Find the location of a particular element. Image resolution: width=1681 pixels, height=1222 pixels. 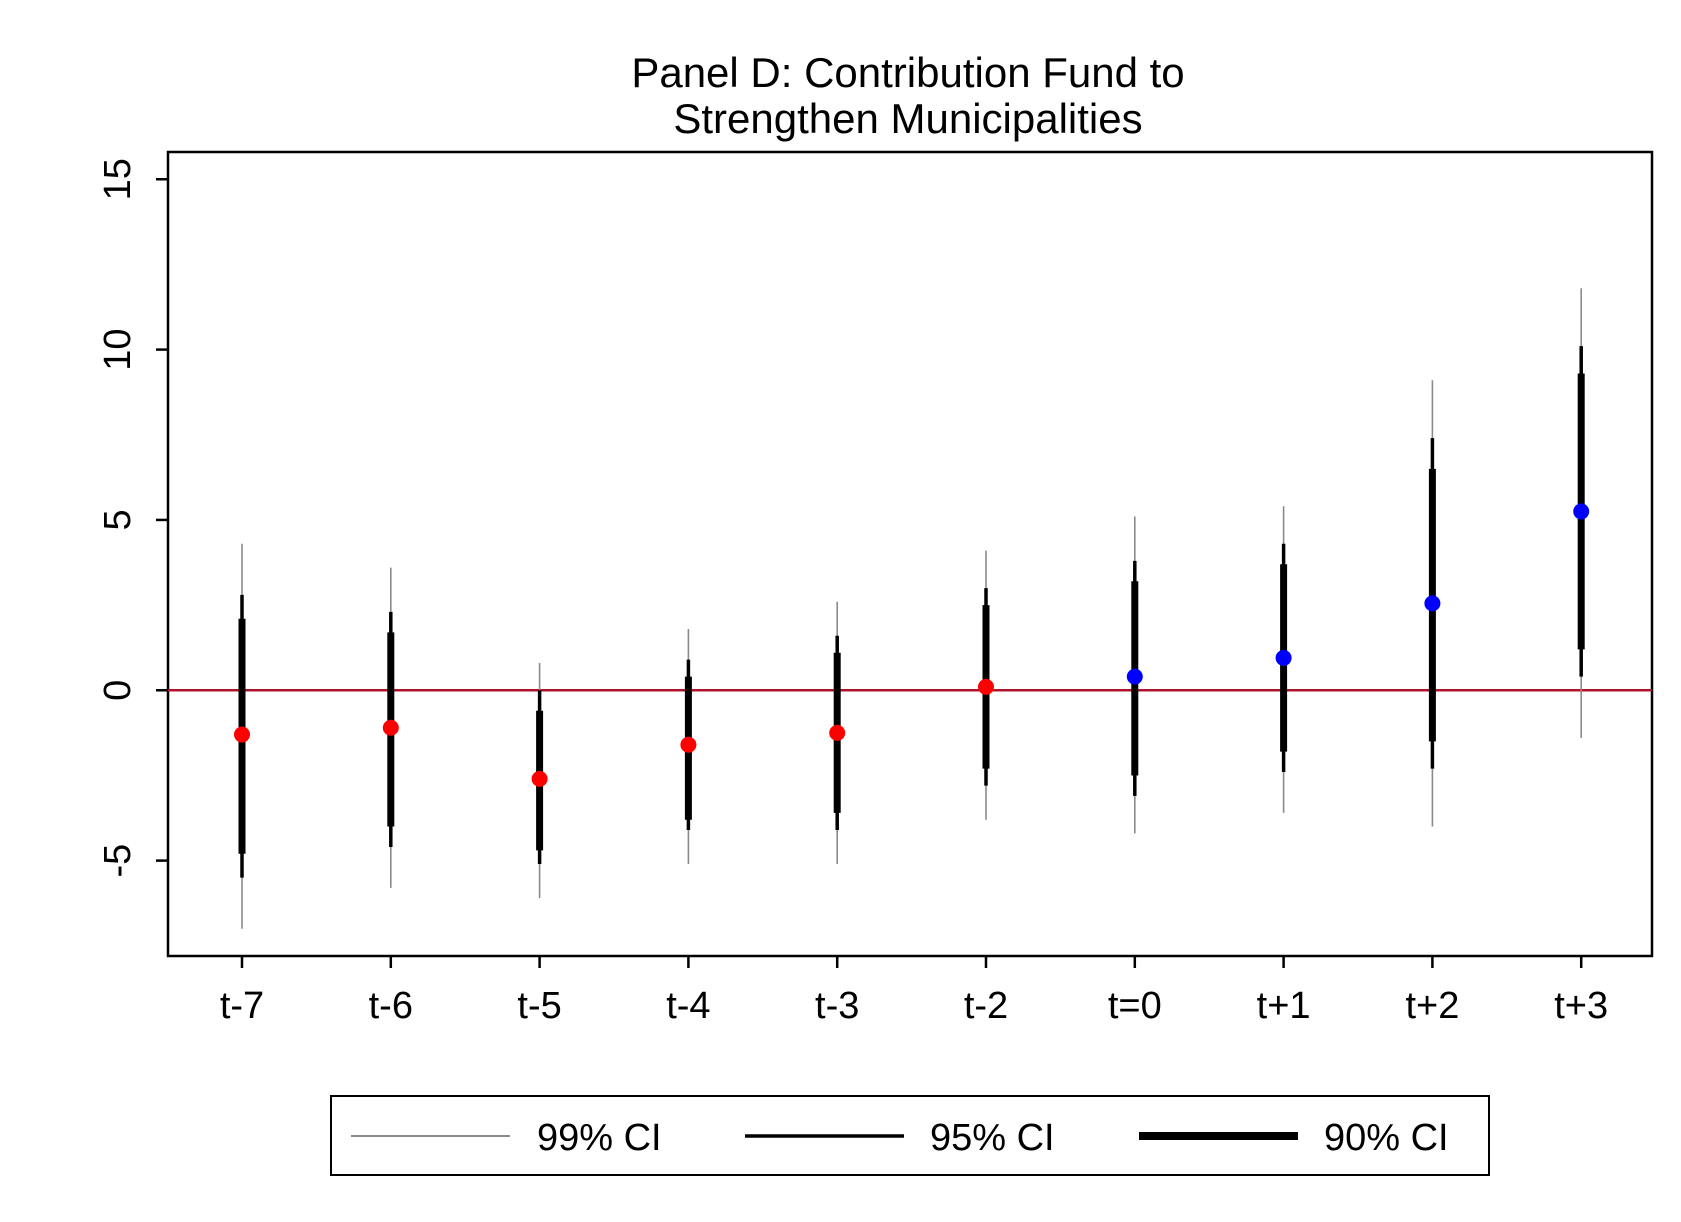

chart-title-line-2: Strengthen Municipalities is located at coordinates (907, 118).